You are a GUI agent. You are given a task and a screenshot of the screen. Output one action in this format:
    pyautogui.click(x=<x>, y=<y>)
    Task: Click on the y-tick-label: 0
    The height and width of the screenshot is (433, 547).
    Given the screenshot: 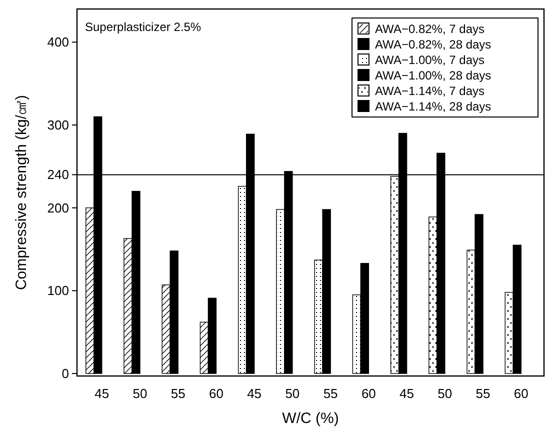 What is the action you would take?
    pyautogui.click(x=65, y=374)
    